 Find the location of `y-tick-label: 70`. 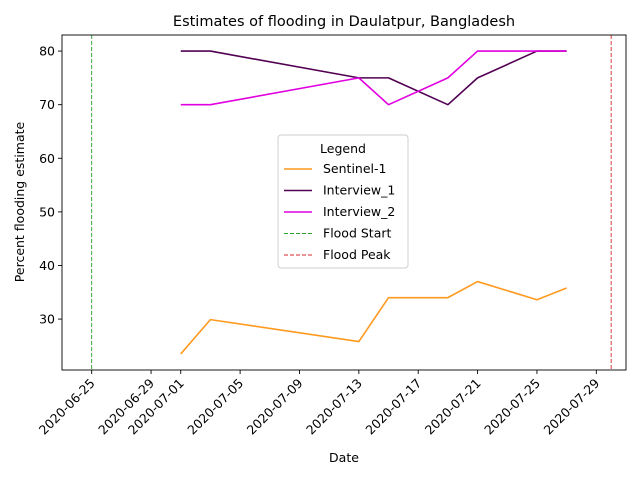

y-tick-label: 70 is located at coordinates (47, 104).